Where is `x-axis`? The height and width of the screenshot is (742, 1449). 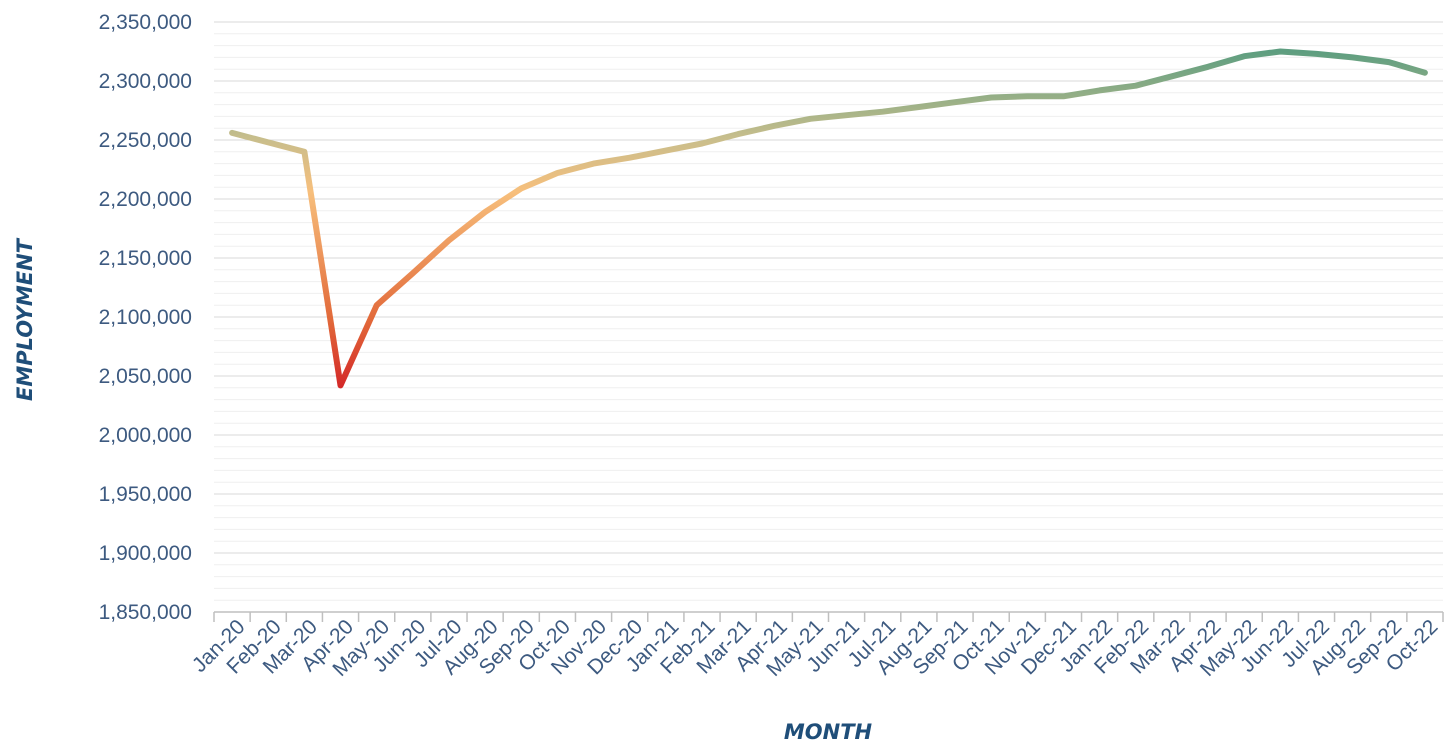 x-axis is located at coordinates (828, 616).